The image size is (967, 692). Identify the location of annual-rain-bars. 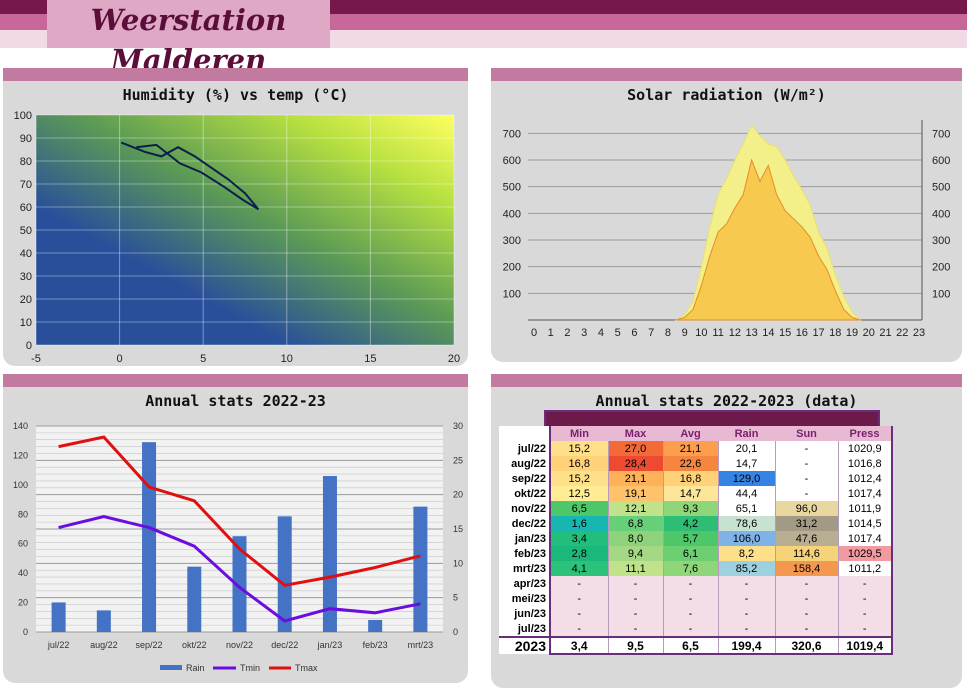
(239, 537).